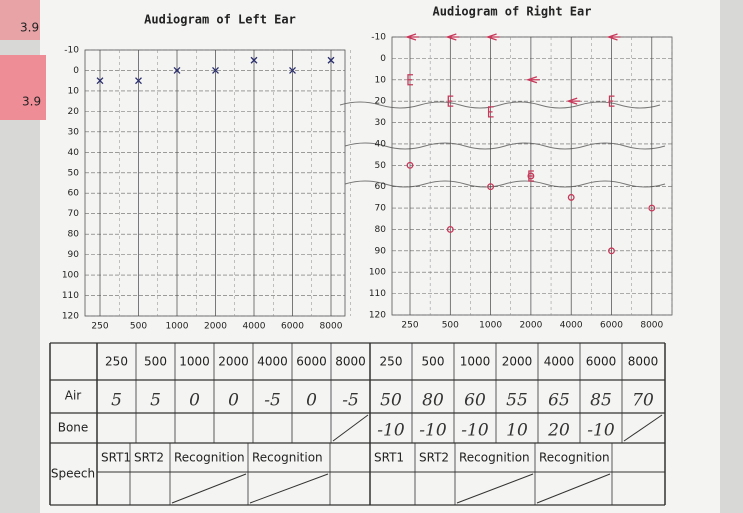 The image size is (743, 513). I want to click on freq-header: 2000, so click(517, 362).